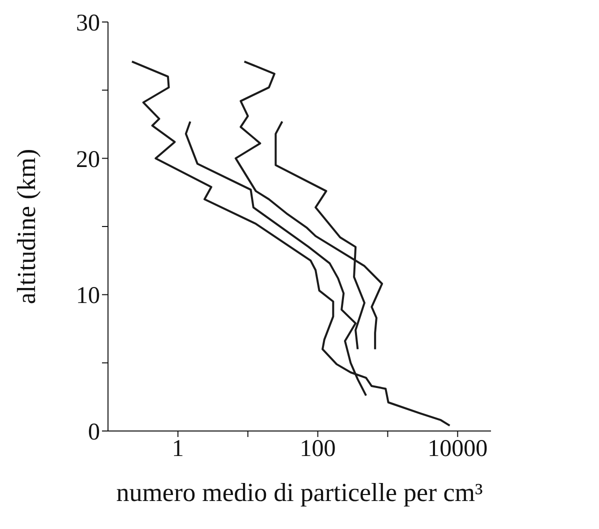  What do you see at coordinates (300, 492) in the screenshot?
I see `x-axis-title: numero medio di particelle per cm³` at bounding box center [300, 492].